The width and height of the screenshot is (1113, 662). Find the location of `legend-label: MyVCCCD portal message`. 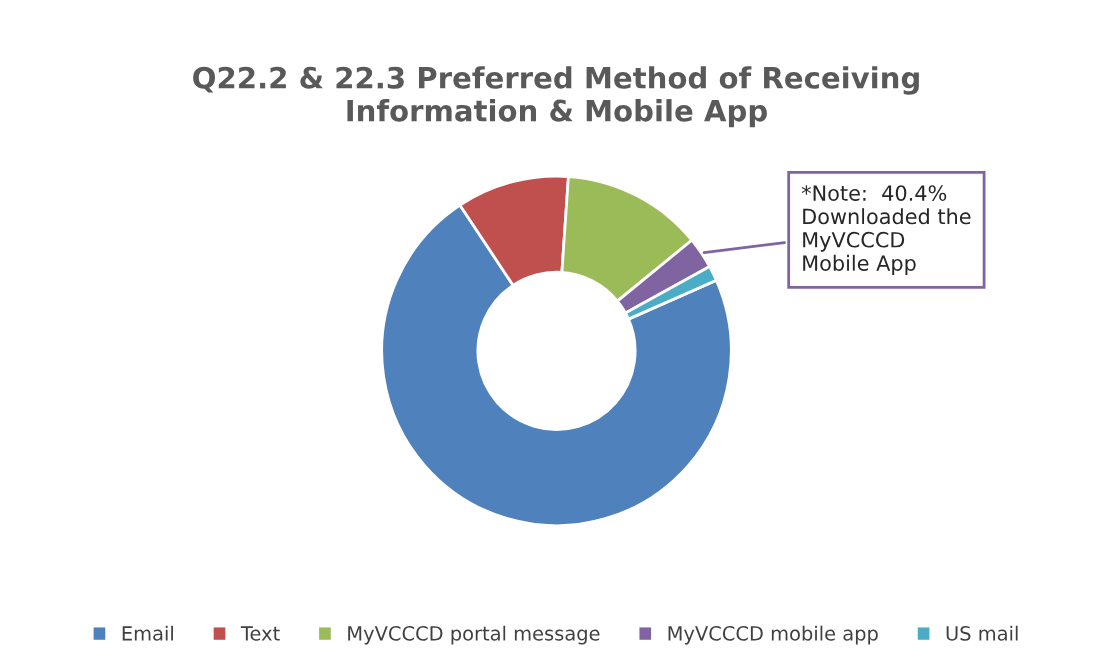

legend-label: MyVCCCD portal message is located at coordinates (474, 635).